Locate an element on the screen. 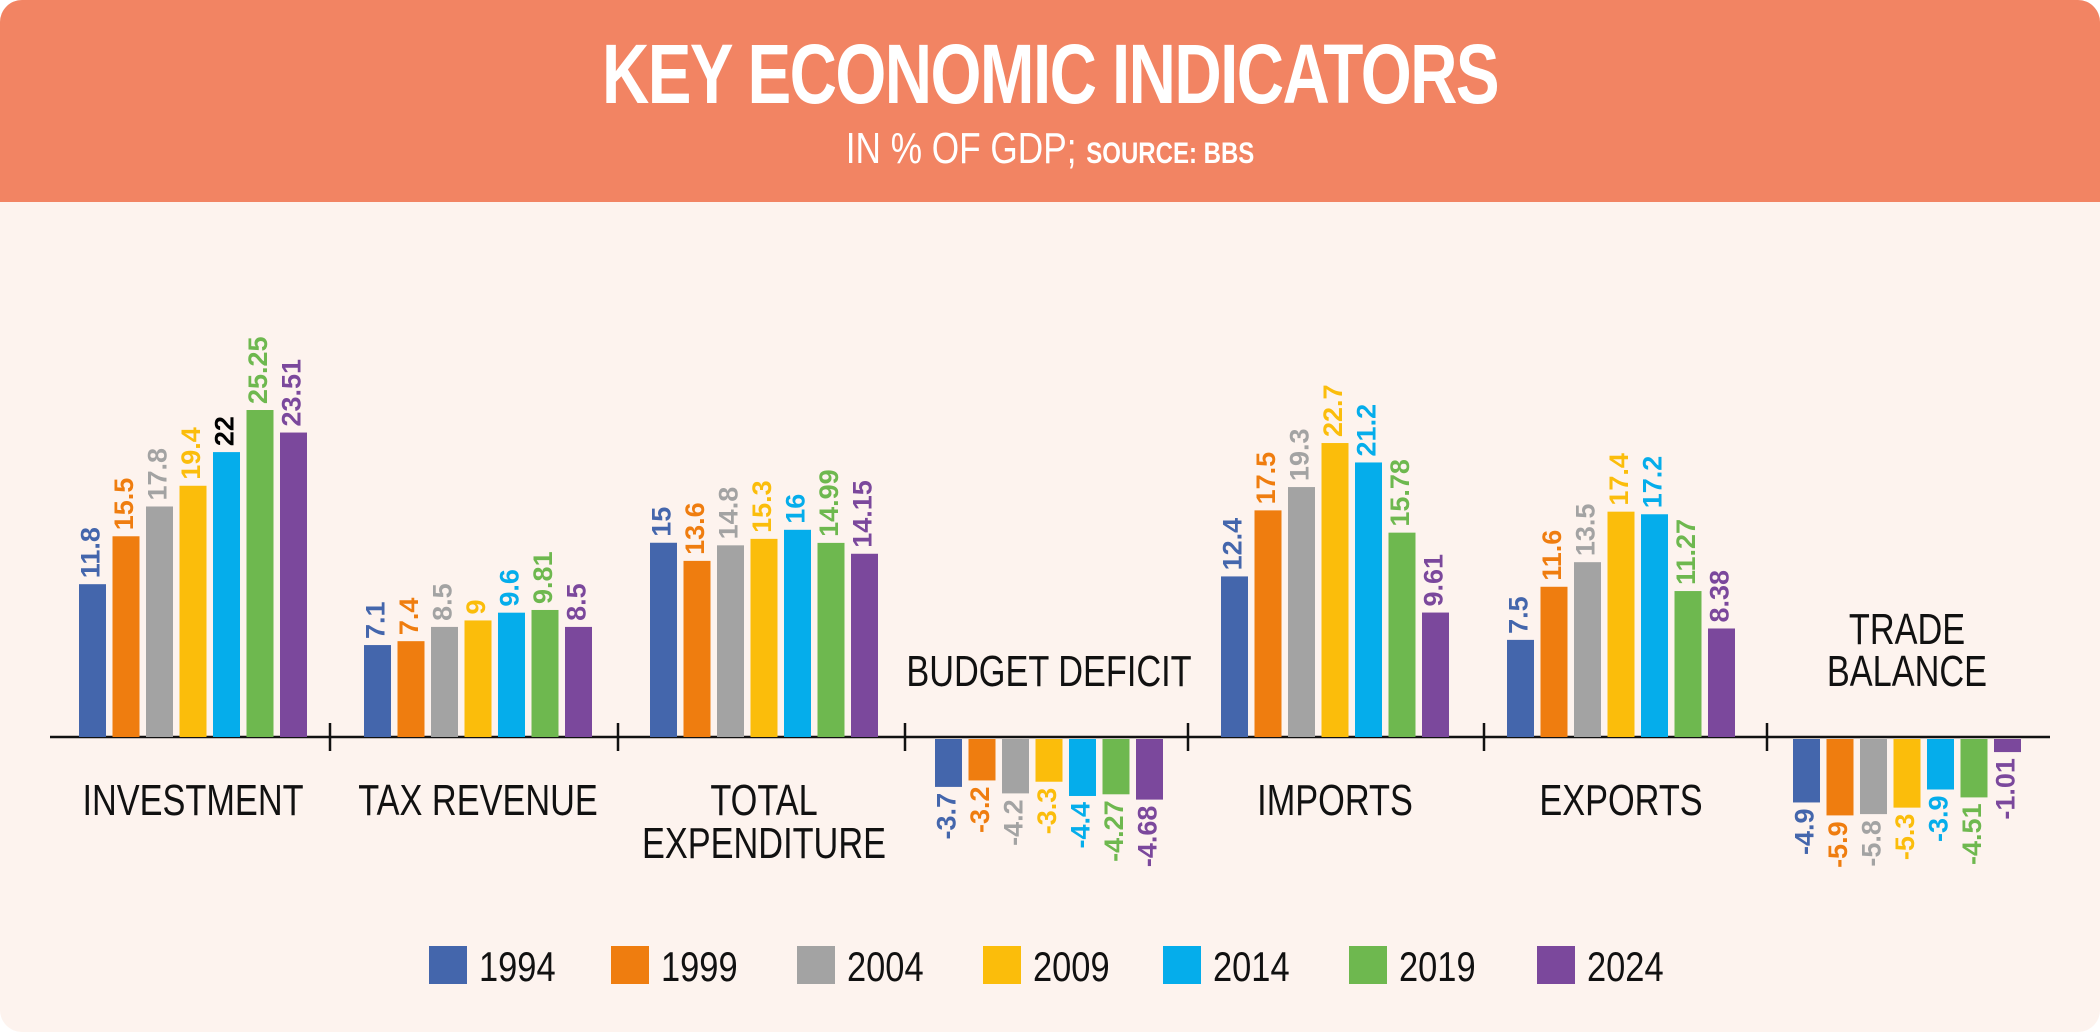  chart-subtitle: IN % OF GDP; SOURCE: BBS is located at coordinates (1050, 149).